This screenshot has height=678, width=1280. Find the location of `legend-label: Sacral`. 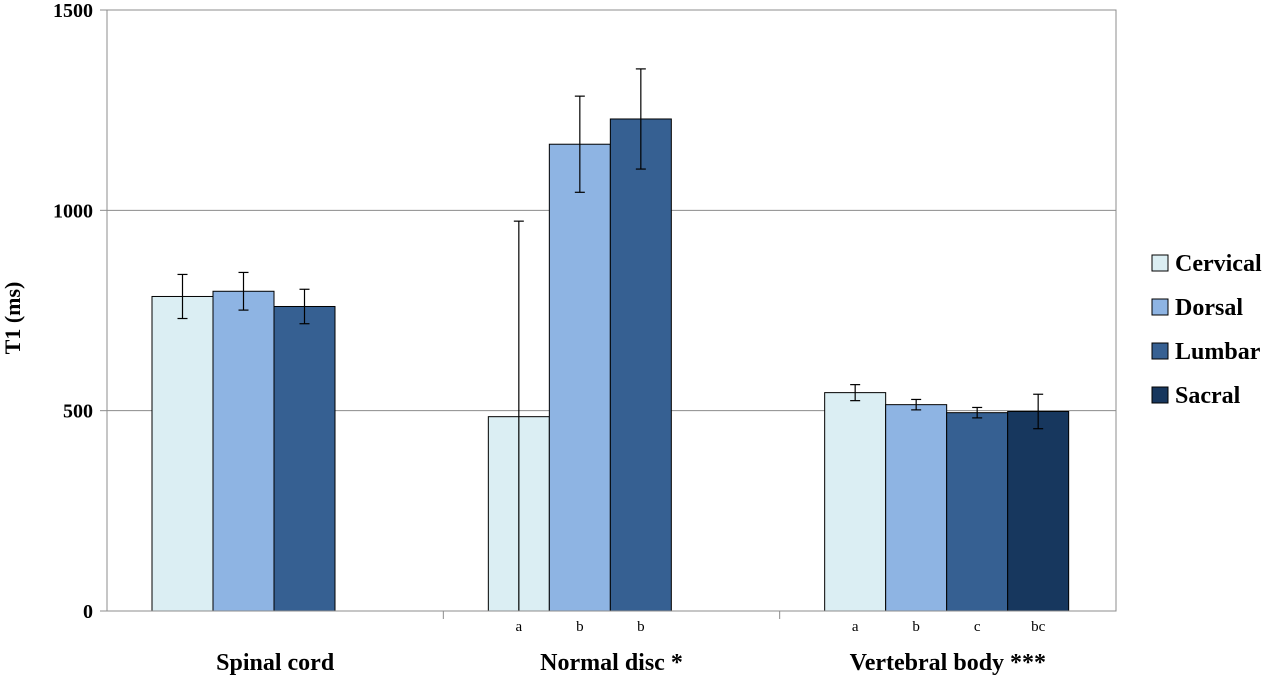

legend-label: Sacral is located at coordinates (1208, 396).